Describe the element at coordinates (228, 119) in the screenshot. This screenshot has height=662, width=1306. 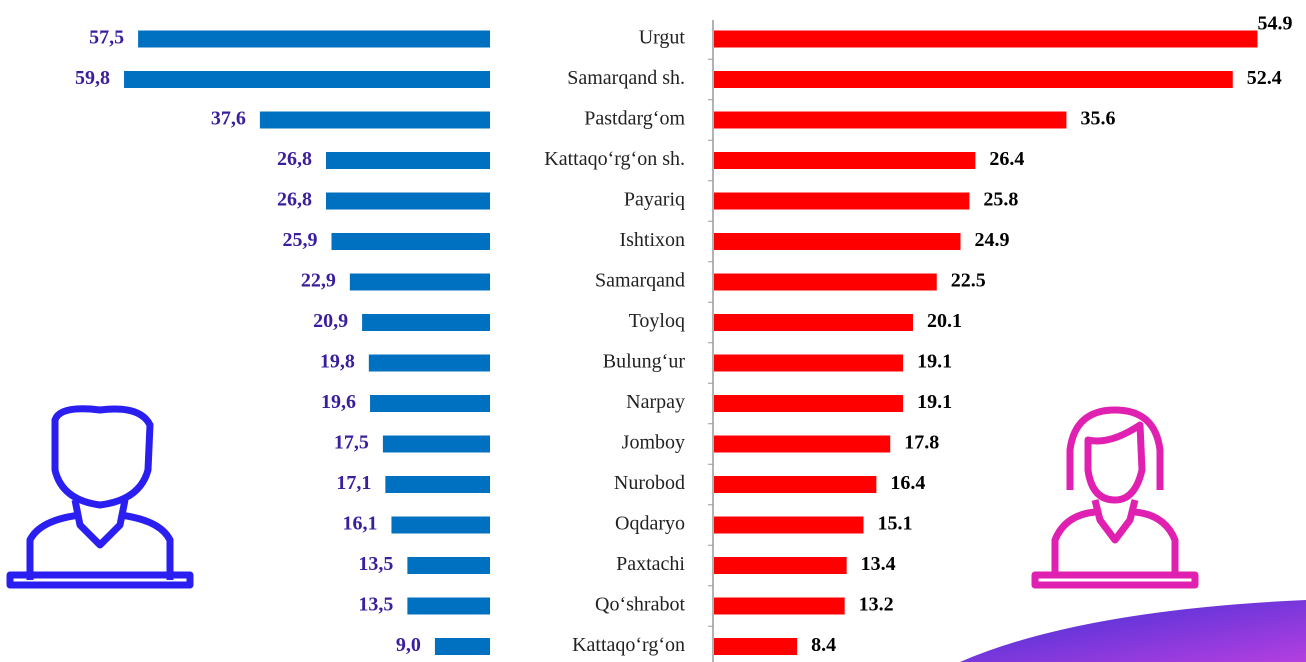
I see `value-label: 37,6` at that location.